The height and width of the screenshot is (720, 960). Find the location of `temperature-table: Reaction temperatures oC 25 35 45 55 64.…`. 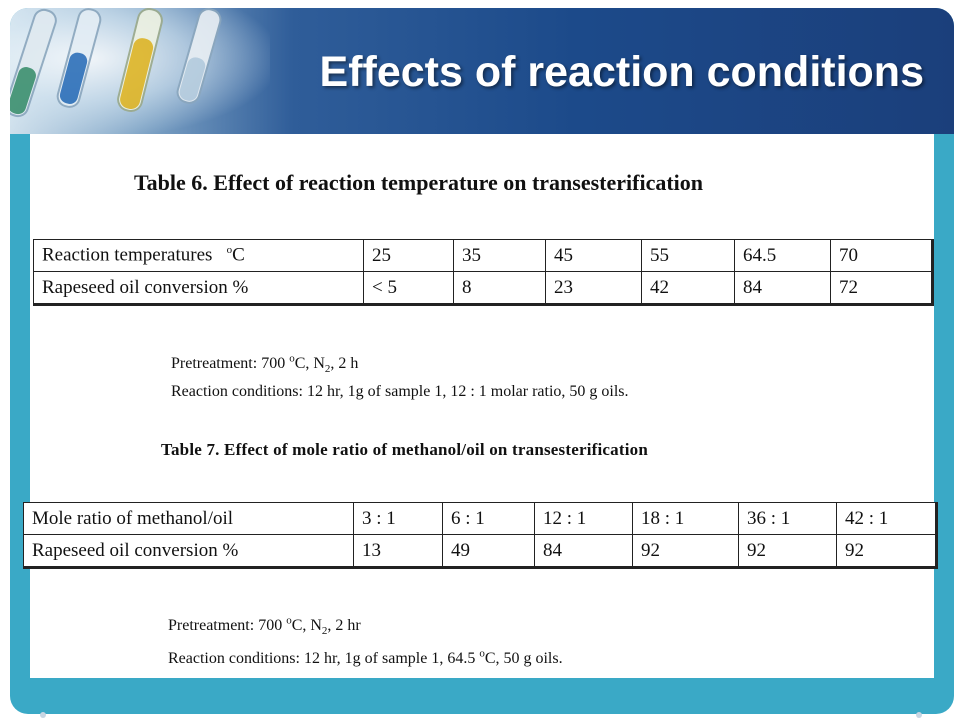

temperature-table: Reaction temperatures oC 25 35 45 55 64.… is located at coordinates (483, 272).